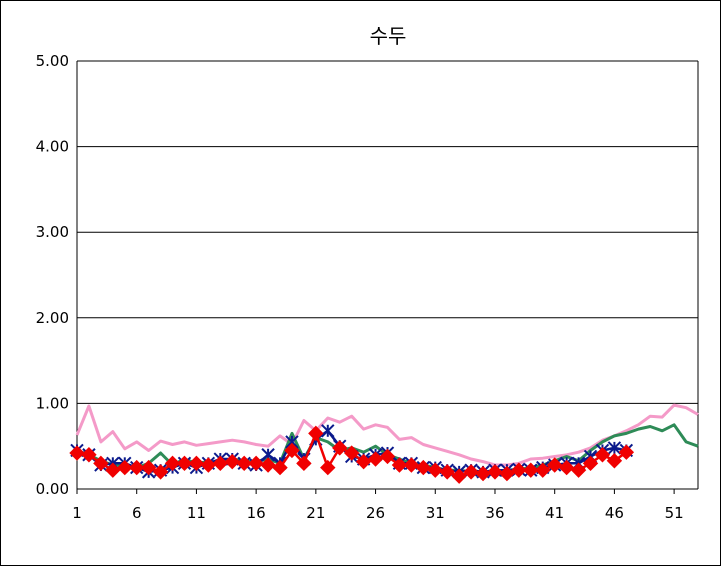 The width and height of the screenshot is (721, 566). What do you see at coordinates (554, 513) in the screenshot?
I see `x-tick-label: 41` at bounding box center [554, 513].